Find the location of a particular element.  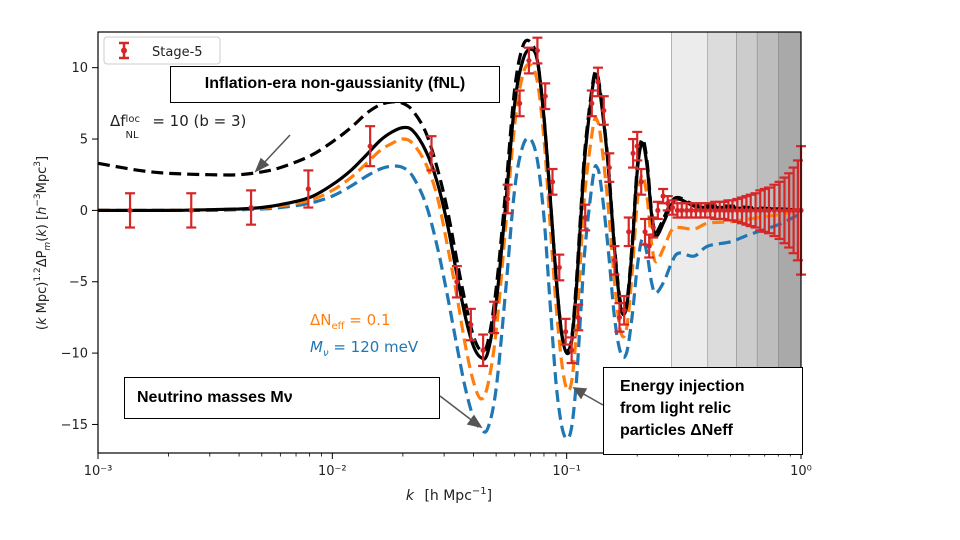

x-tick-label: 10⁰ is located at coordinates (801, 471).